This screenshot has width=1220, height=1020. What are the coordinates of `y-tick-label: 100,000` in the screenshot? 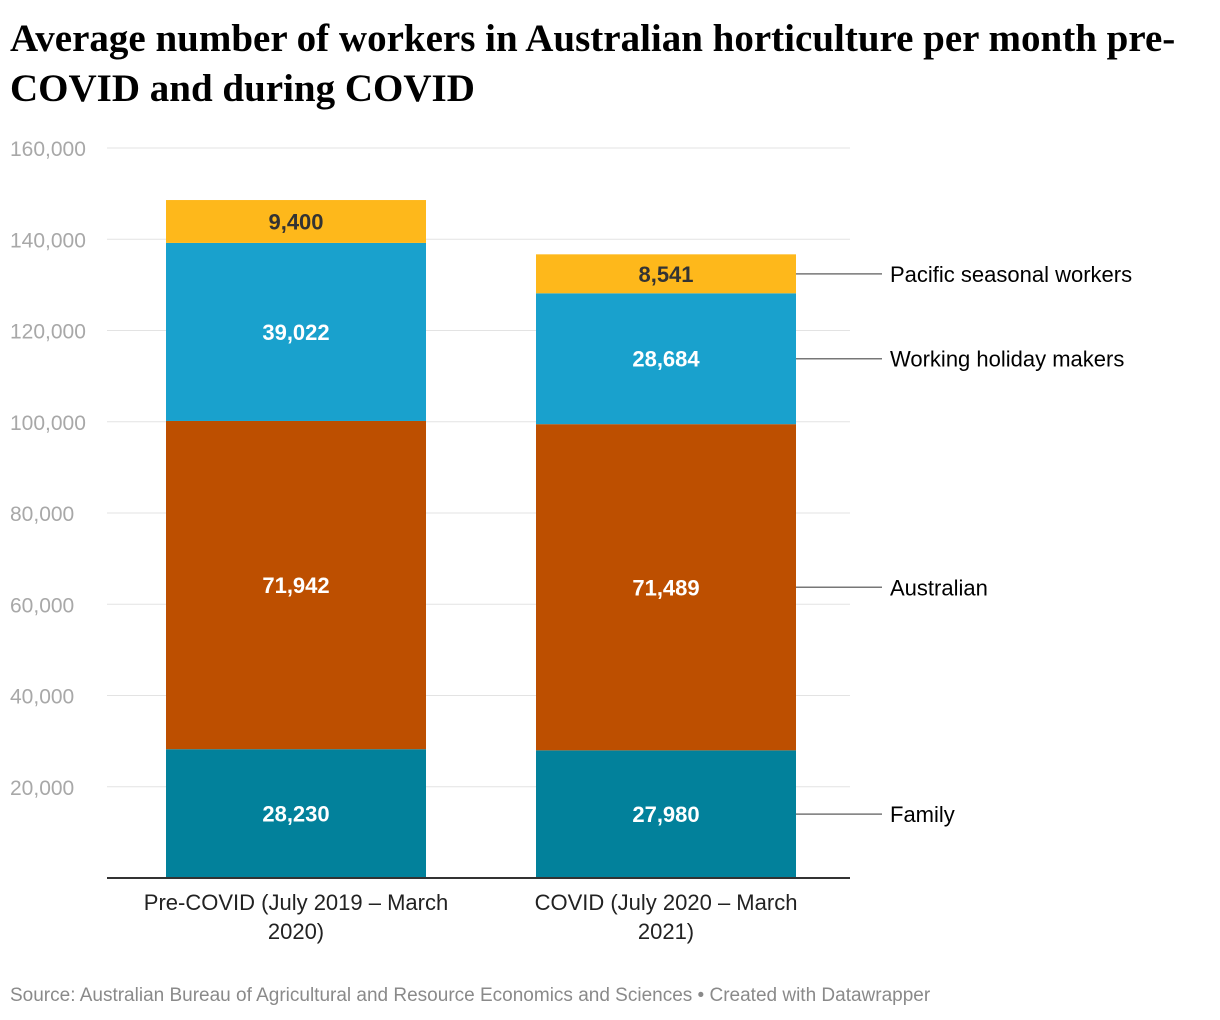 It's located at (48, 423).